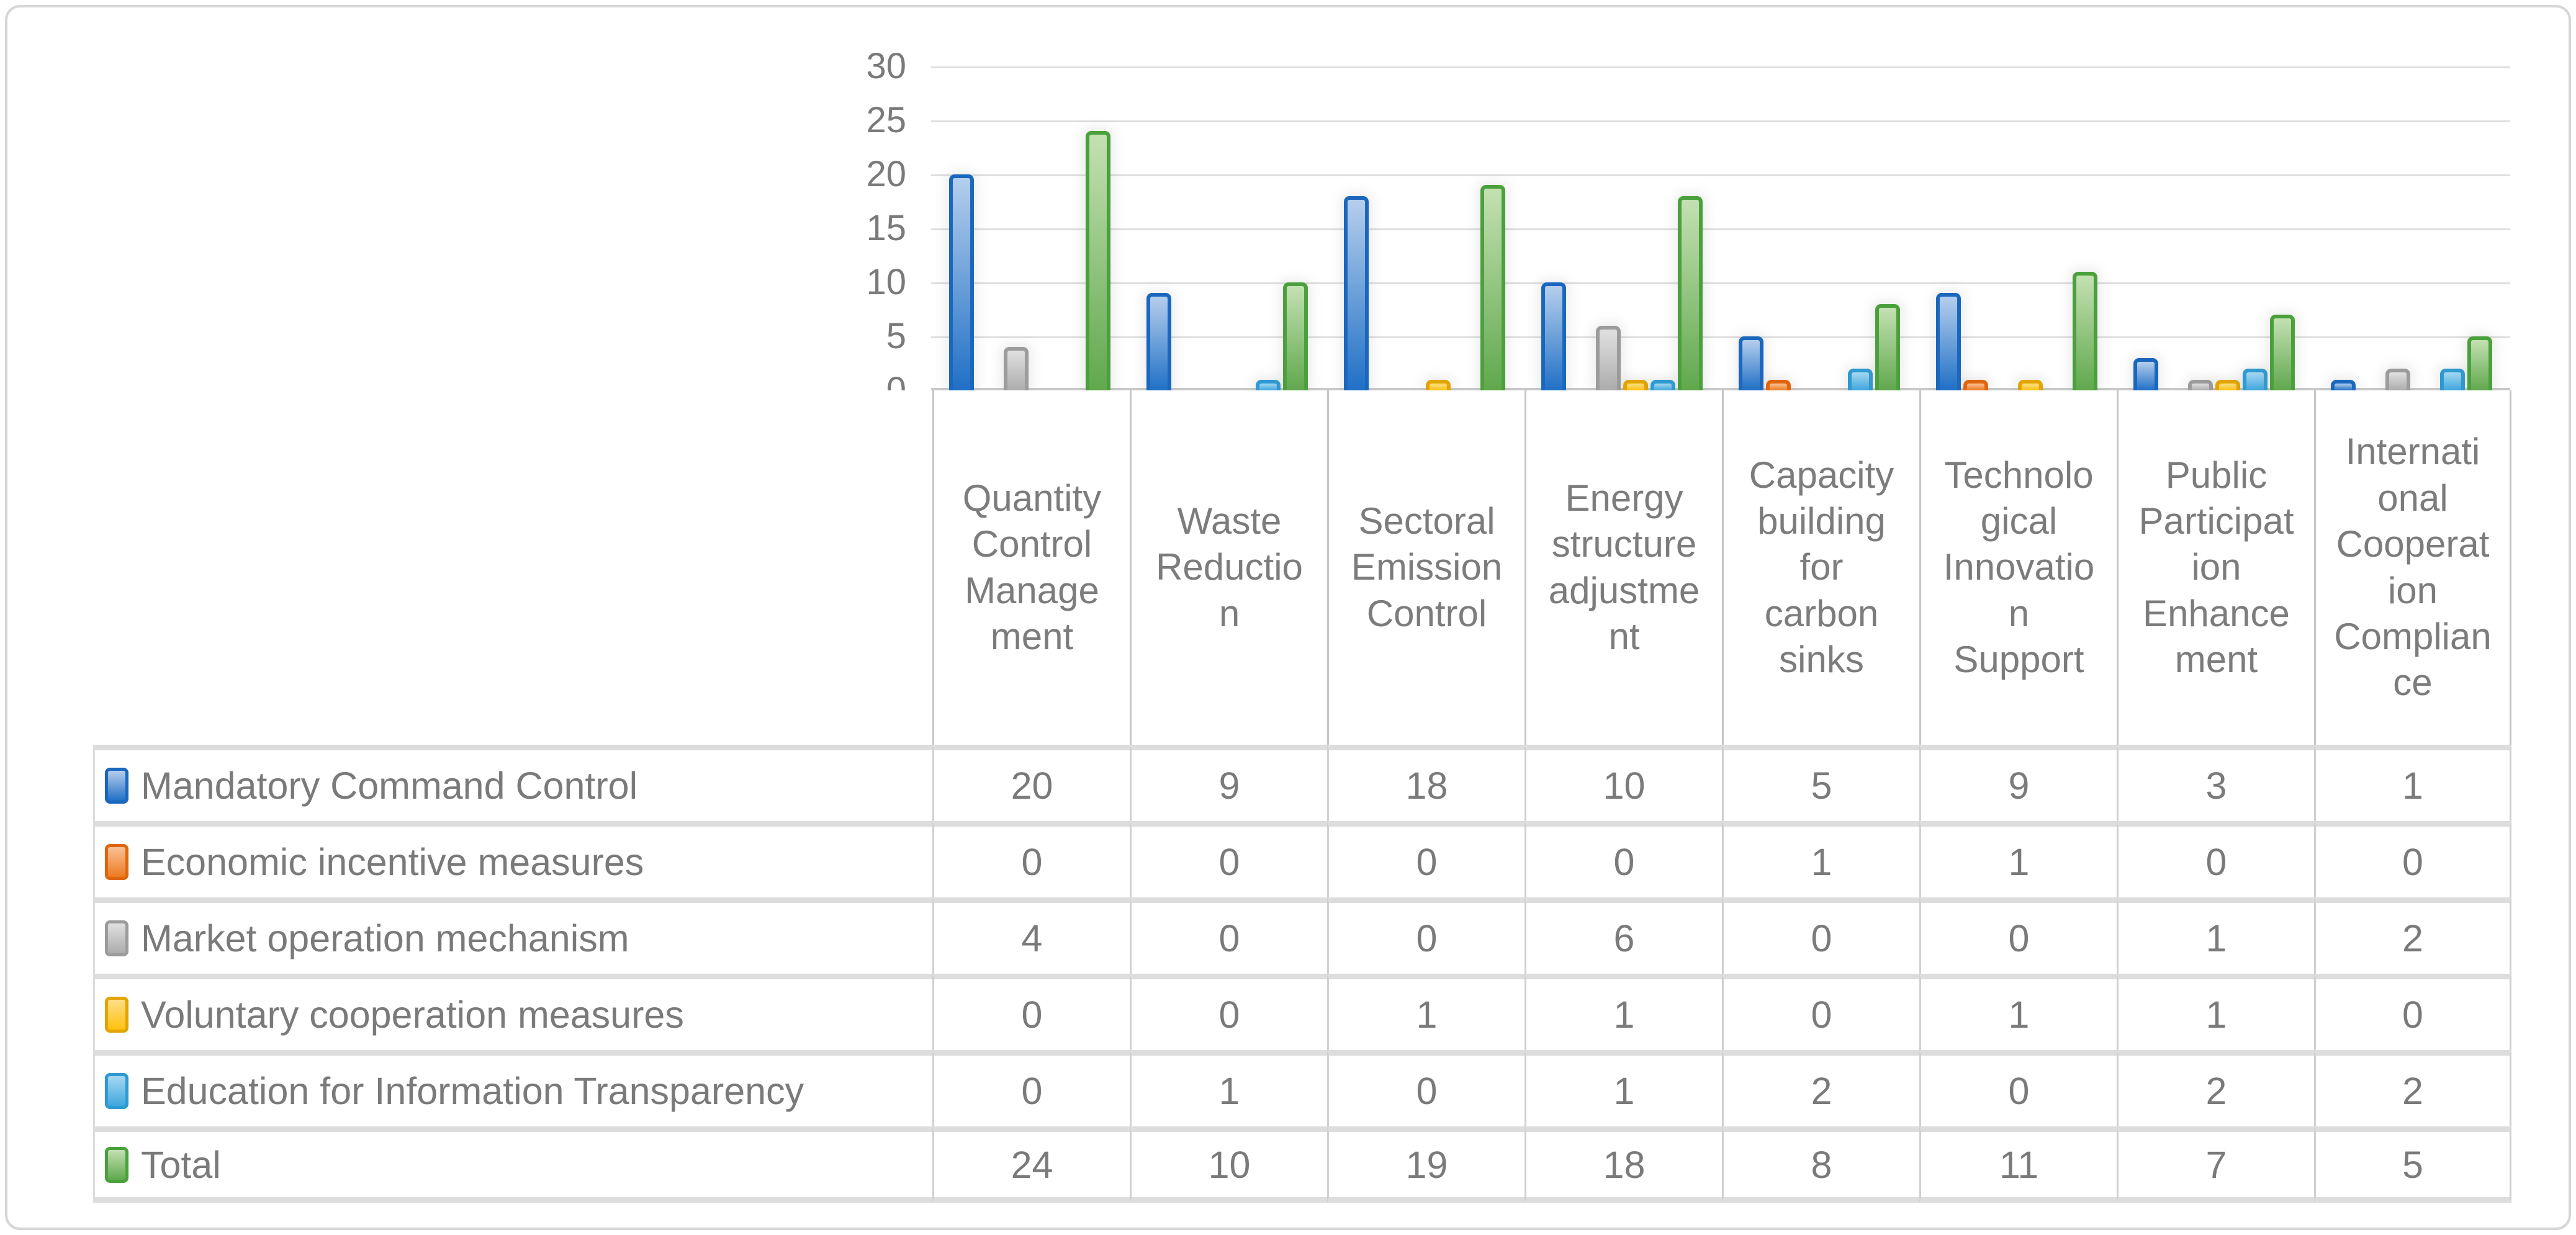 The width and height of the screenshot is (2576, 1235). What do you see at coordinates (1623, 1164) in the screenshot?
I see `value-cell: 18` at bounding box center [1623, 1164].